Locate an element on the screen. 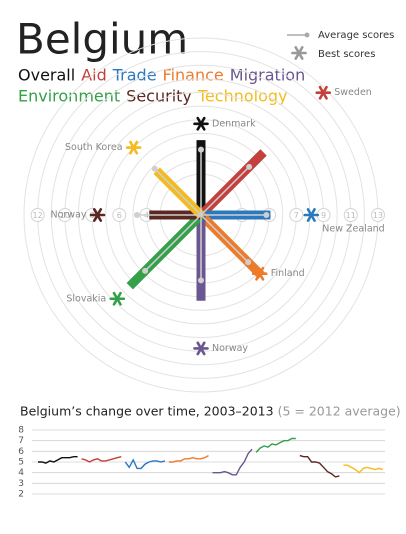 The height and width of the screenshot is (534, 406). best-country: New Zealand is located at coordinates (353, 229).